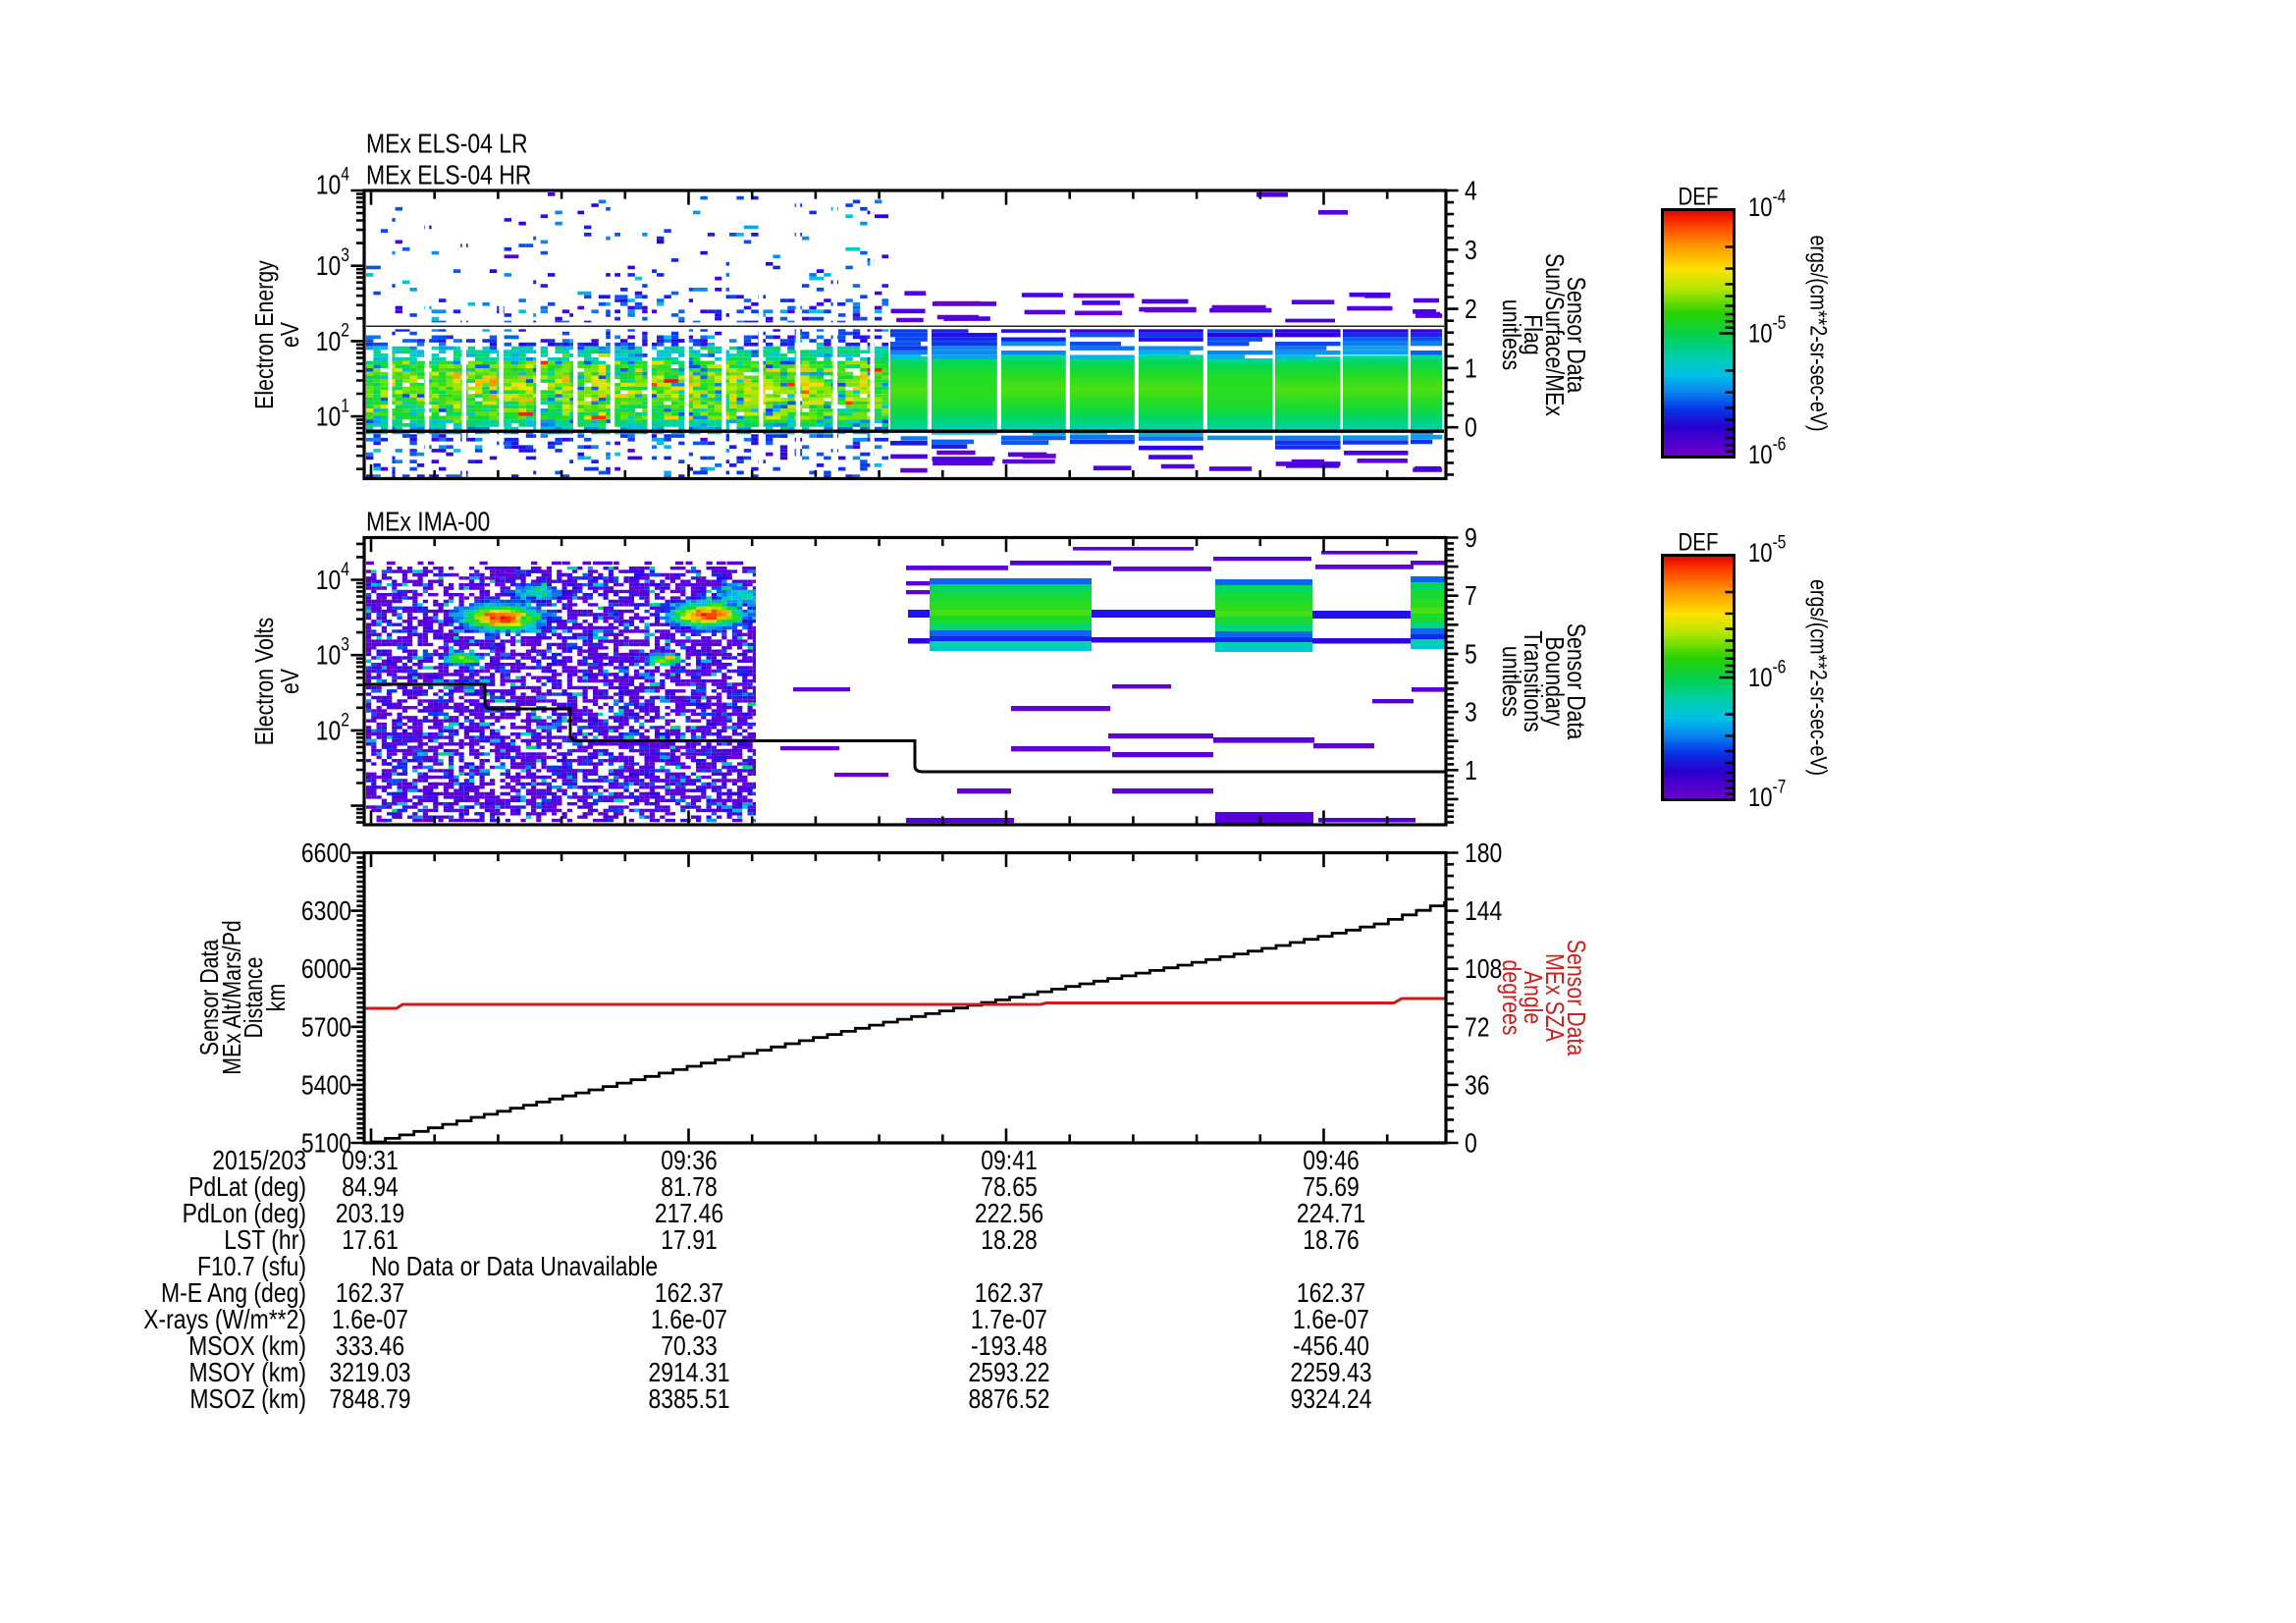 The width and height of the screenshot is (2296, 1623). I want to click on svg-text: MSOZ (km), so click(248, 1398).